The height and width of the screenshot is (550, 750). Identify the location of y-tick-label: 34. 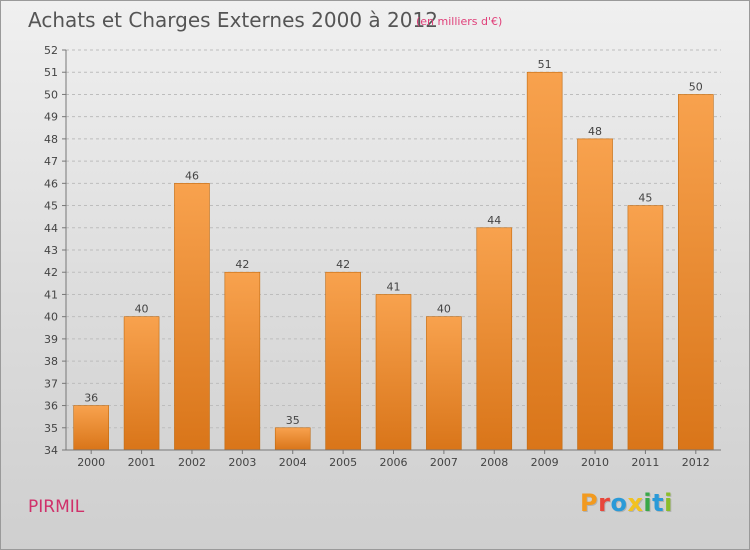
(51, 450).